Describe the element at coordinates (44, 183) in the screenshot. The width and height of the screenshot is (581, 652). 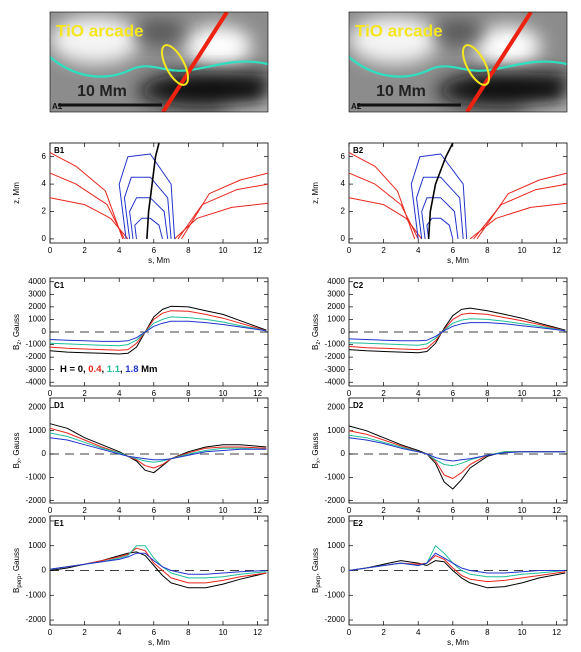
I see `y-tick-label: 4` at that location.